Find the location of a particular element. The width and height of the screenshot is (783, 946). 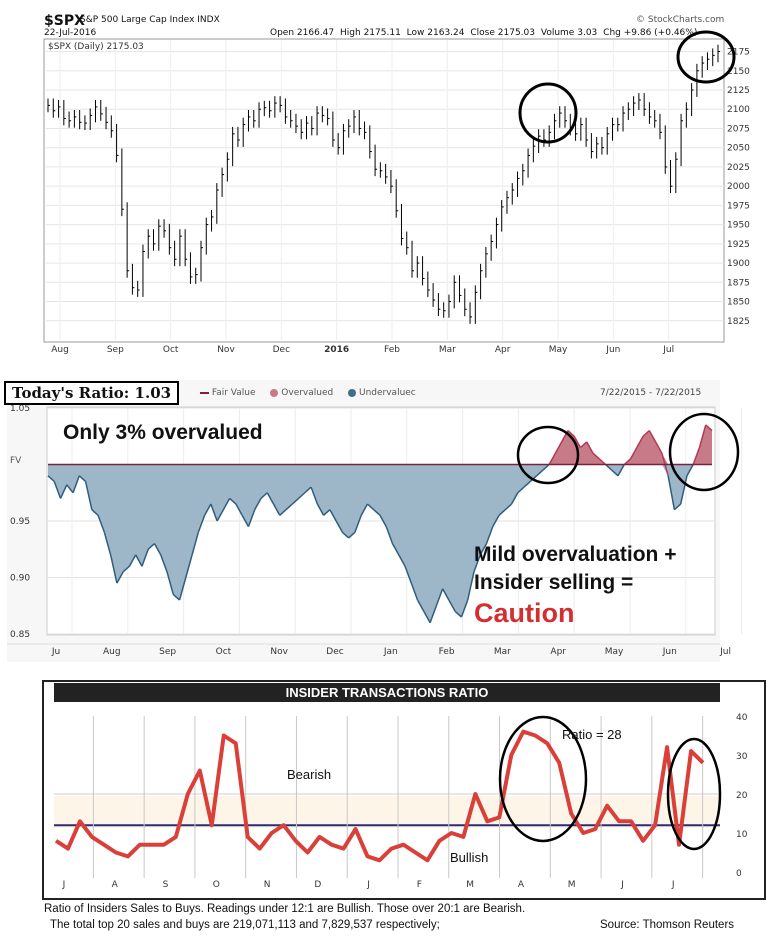

valuation-y-tick-label: 0.95 is located at coordinates (20, 522).